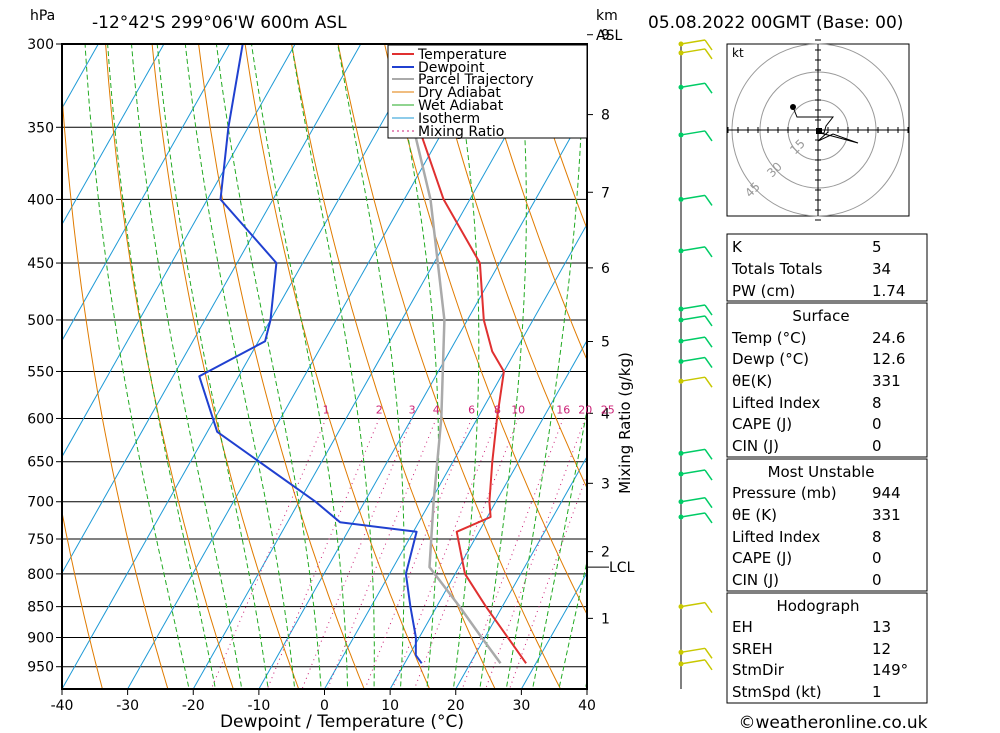 Image resolution: width=1000 pixels, height=733 pixels. I want to click on stmdir-label: StmDir, so click(758, 670).